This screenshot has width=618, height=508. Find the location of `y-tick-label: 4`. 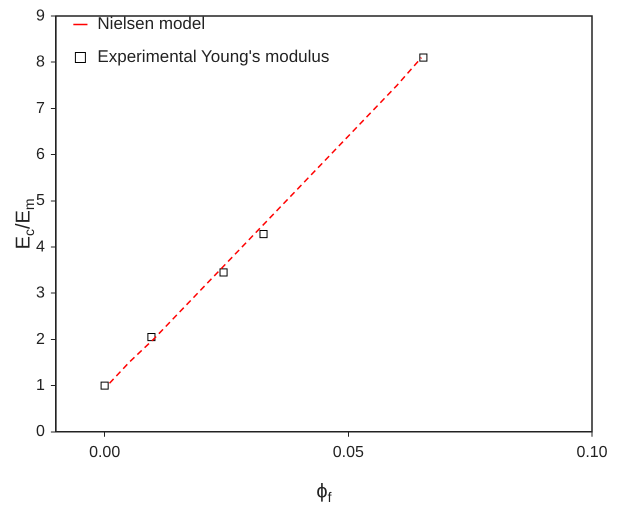

y-tick-label: 4 is located at coordinates (40, 247).